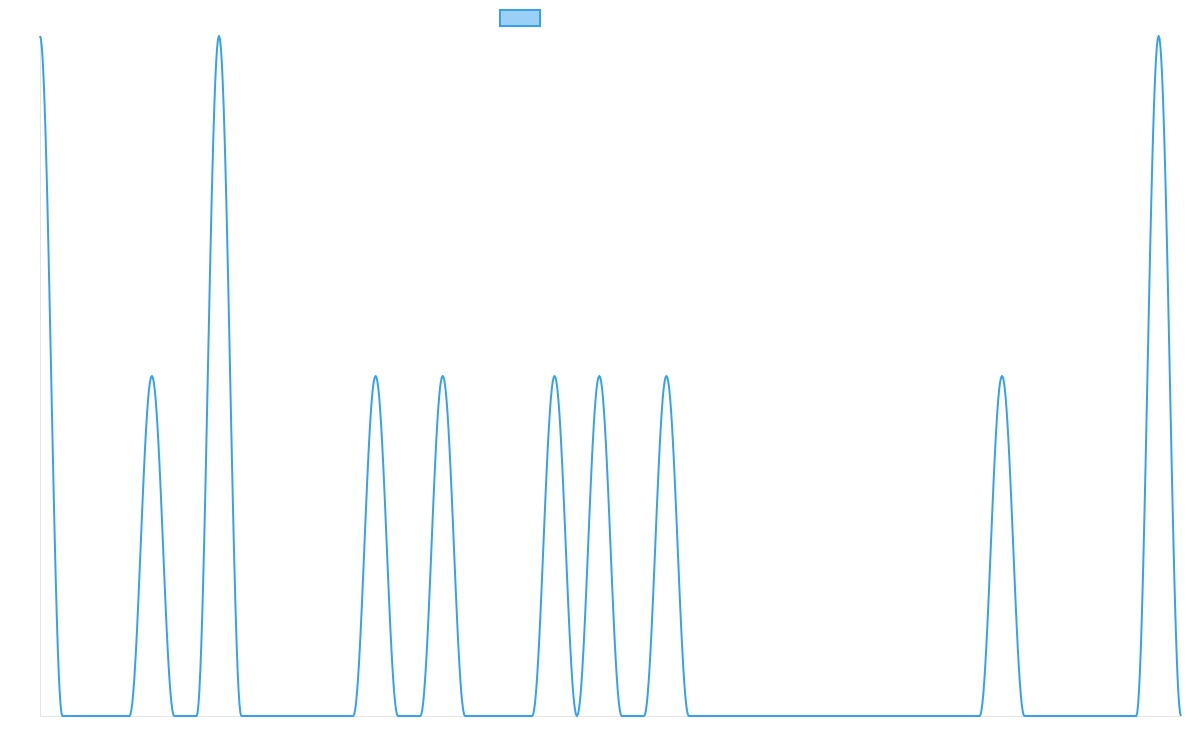  I want to click on chart-legend, so click(520, 18).